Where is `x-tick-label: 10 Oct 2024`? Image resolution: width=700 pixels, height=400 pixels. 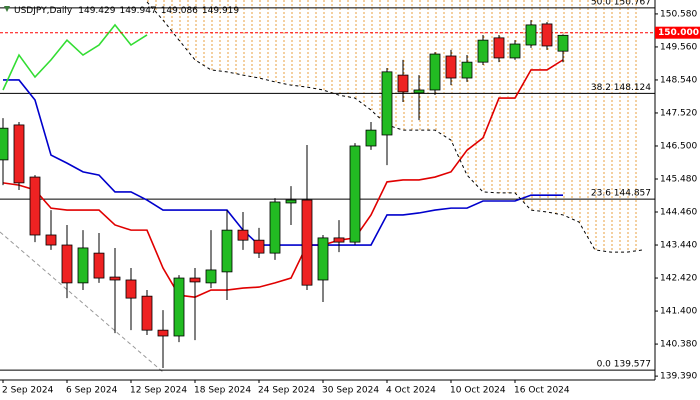 x-tick-label: 10 Oct 2024 is located at coordinates (478, 391).